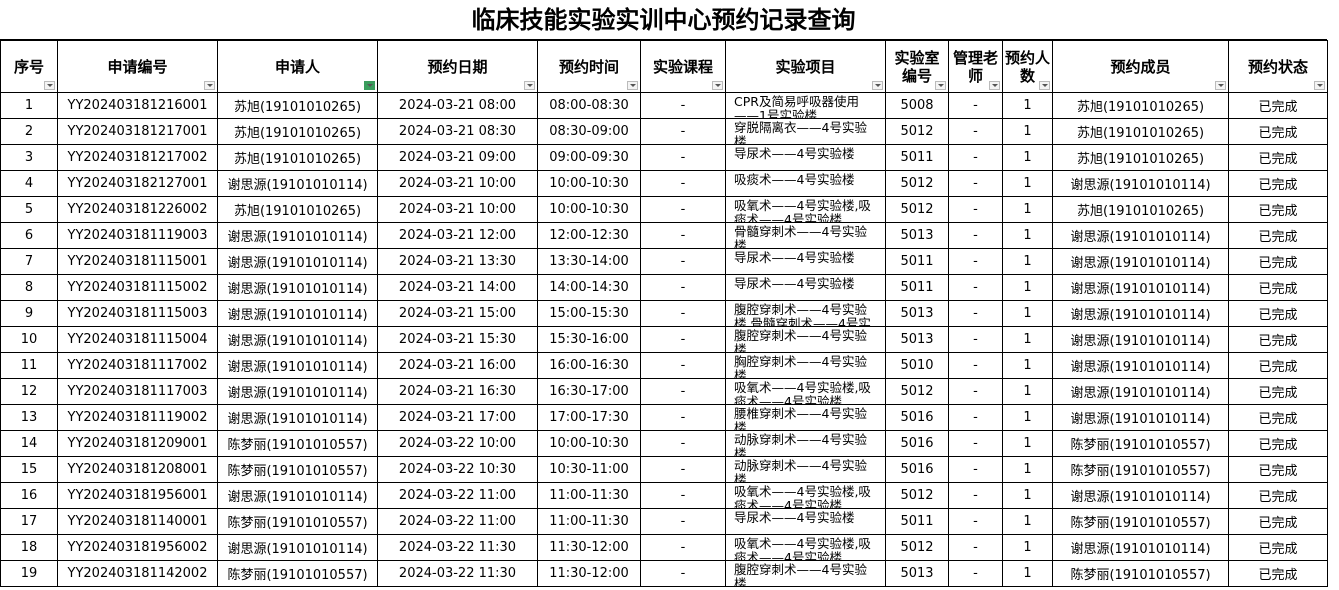 This screenshot has width=1339, height=590. Describe the element at coordinates (29, 495) in the screenshot. I see `cell-text: 16` at that location.